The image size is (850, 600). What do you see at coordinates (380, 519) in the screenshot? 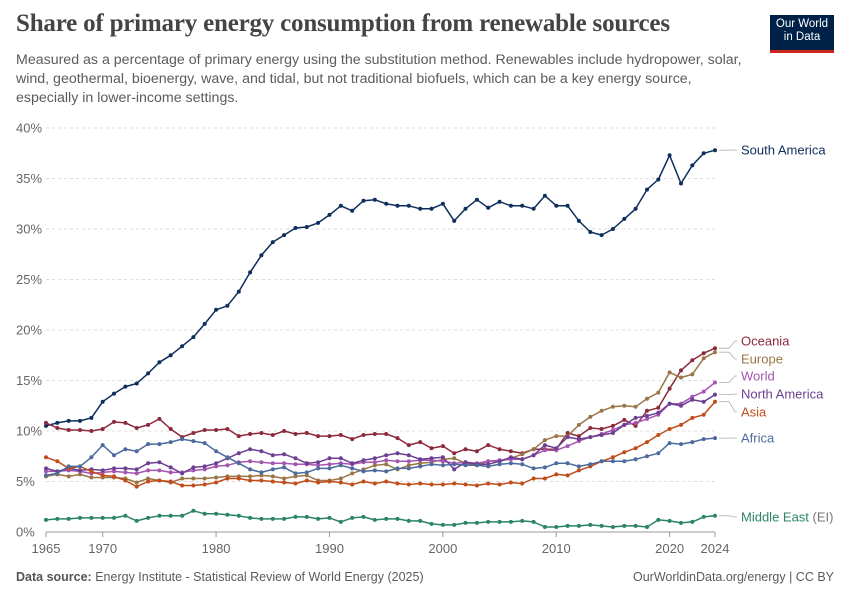
I see `series-line-middle_east` at bounding box center [380, 519].